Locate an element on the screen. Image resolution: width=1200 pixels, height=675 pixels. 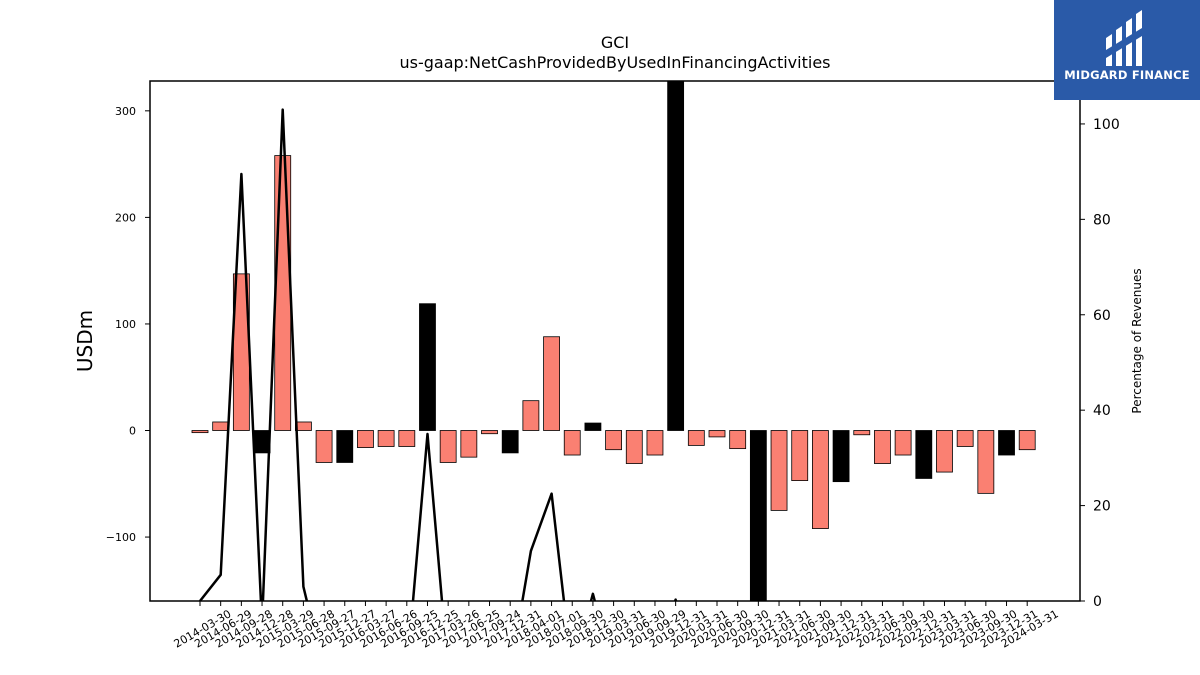
y2-tick-label: 80 is located at coordinates (1102, 220).